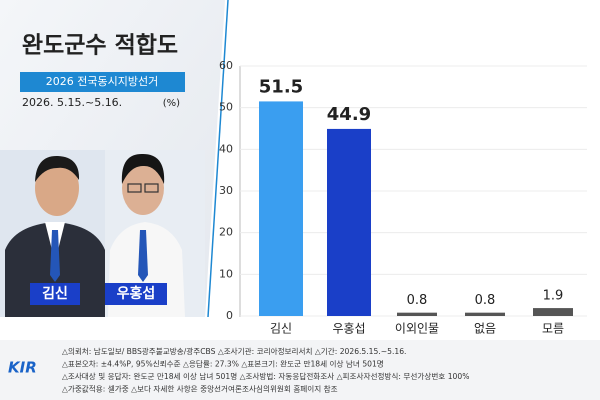  Describe the element at coordinates (229, 315) in the screenshot. I see `y-tick-label: 0` at that location.